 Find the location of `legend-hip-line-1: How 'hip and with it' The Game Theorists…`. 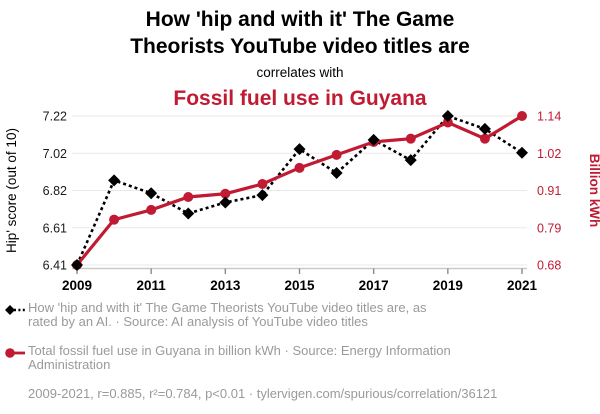

legend-hip-line-1: How 'hip and with it' The Game Theorists… is located at coordinates (227, 307).